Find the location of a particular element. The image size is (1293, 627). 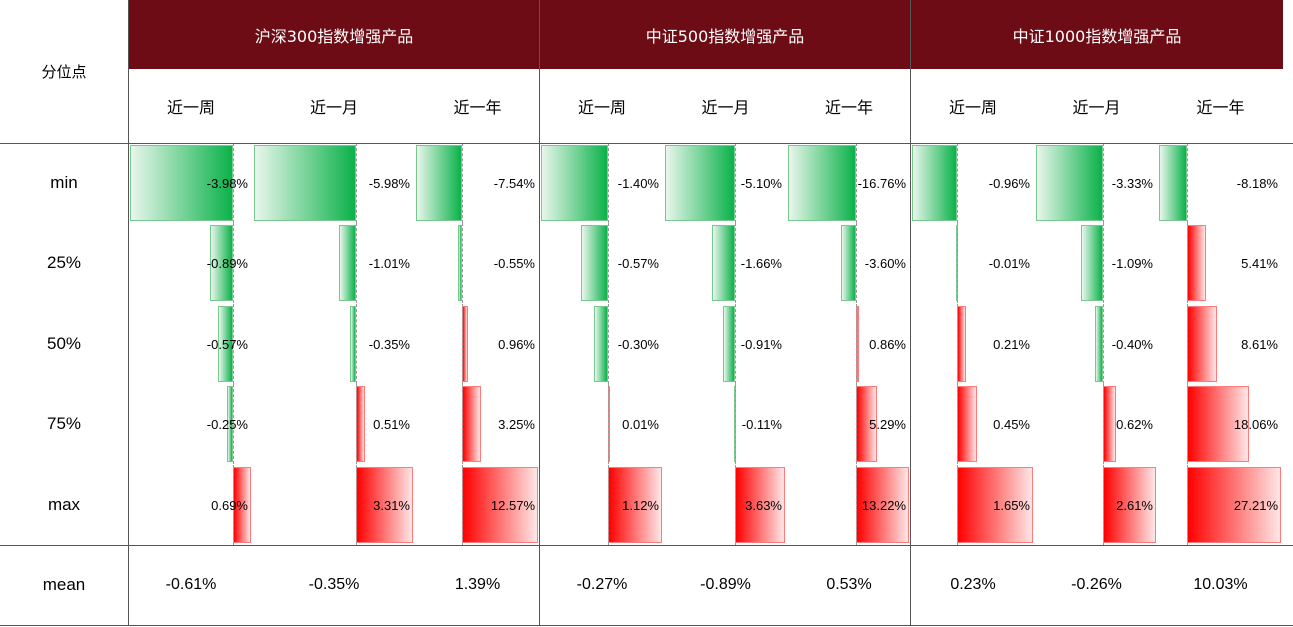

data-cell: -0.96% is located at coordinates (972, 183).